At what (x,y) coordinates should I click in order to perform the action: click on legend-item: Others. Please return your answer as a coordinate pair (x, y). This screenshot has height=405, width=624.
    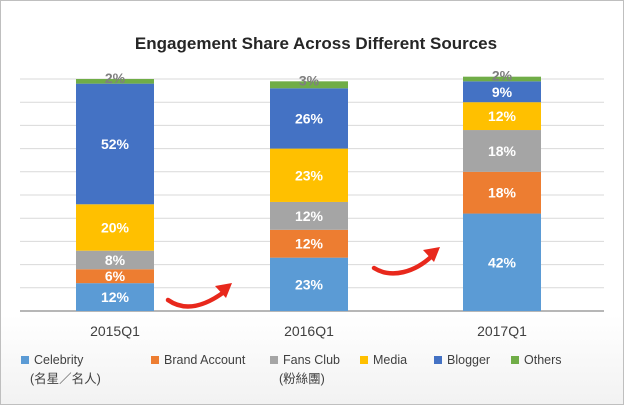
    Looking at the image, I should click on (536, 360).